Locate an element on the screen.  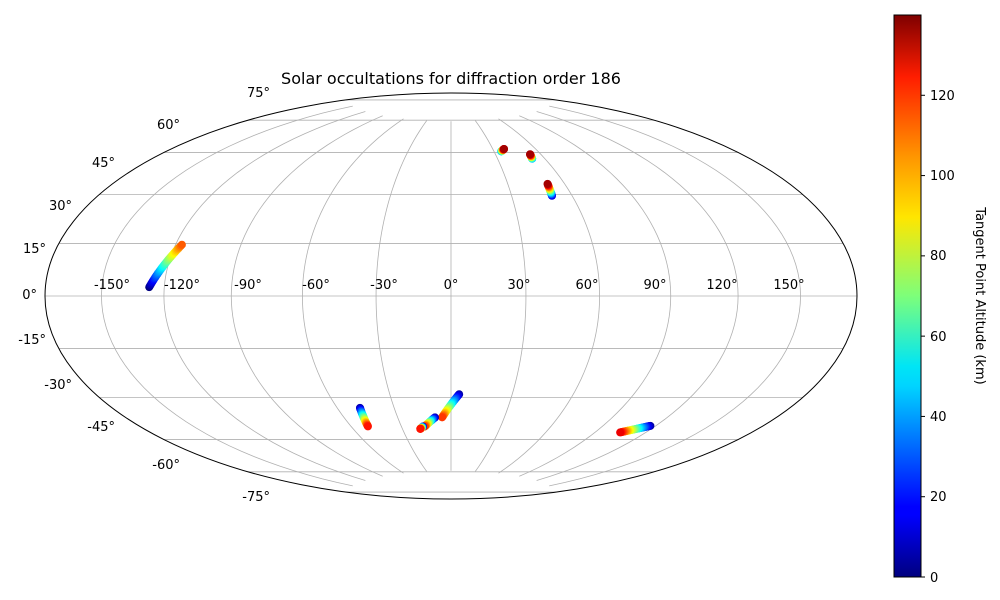
x-tick-label: 0° is located at coordinates (451, 285).